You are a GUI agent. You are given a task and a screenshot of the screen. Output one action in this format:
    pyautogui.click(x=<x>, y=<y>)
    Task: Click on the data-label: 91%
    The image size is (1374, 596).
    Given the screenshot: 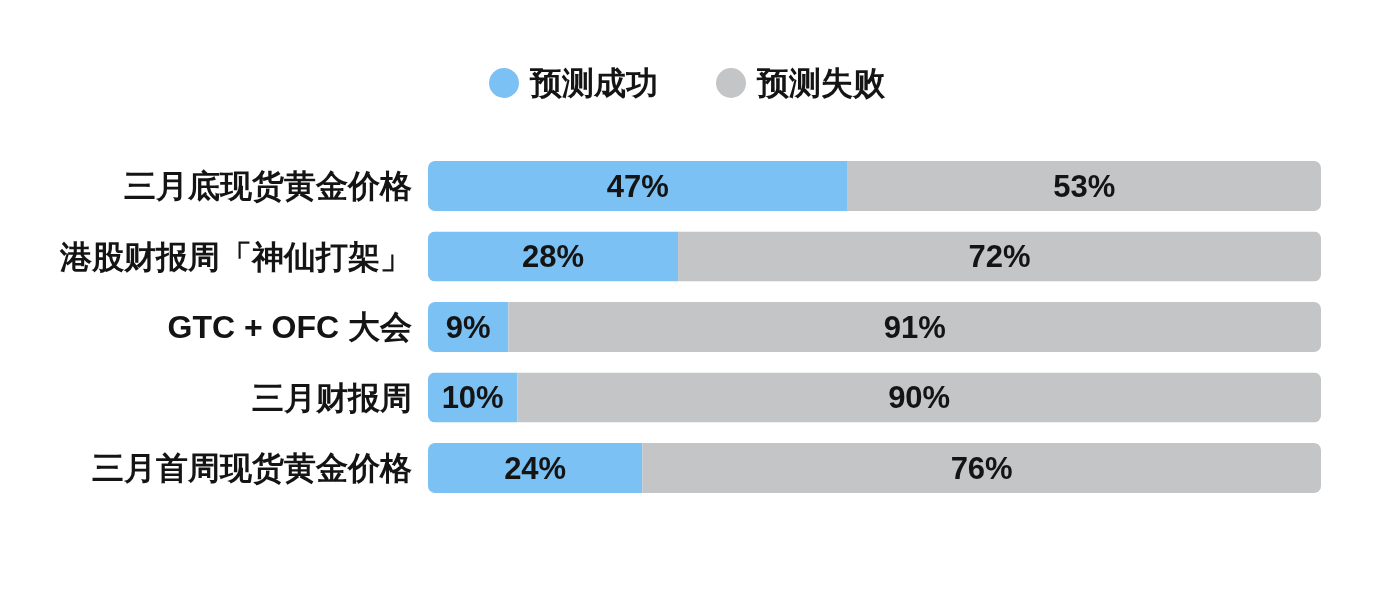 What is the action you would take?
    pyautogui.click(x=914, y=327)
    